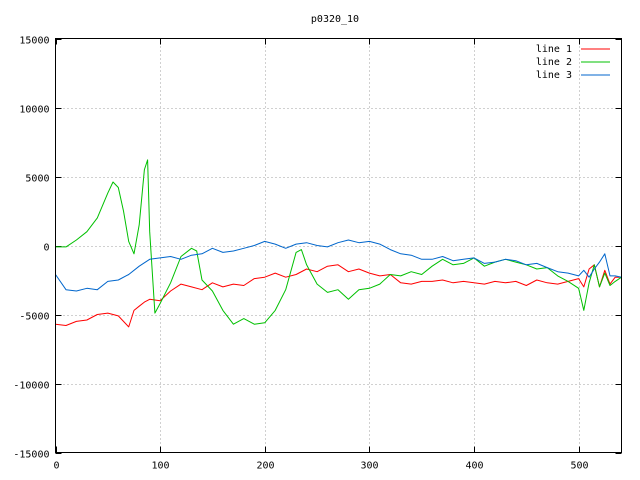 Image resolution: width=640 pixels, height=480 pixels. What do you see at coordinates (573, 62) in the screenshot?
I see `legend: line 1 line 2 line 3` at bounding box center [573, 62].